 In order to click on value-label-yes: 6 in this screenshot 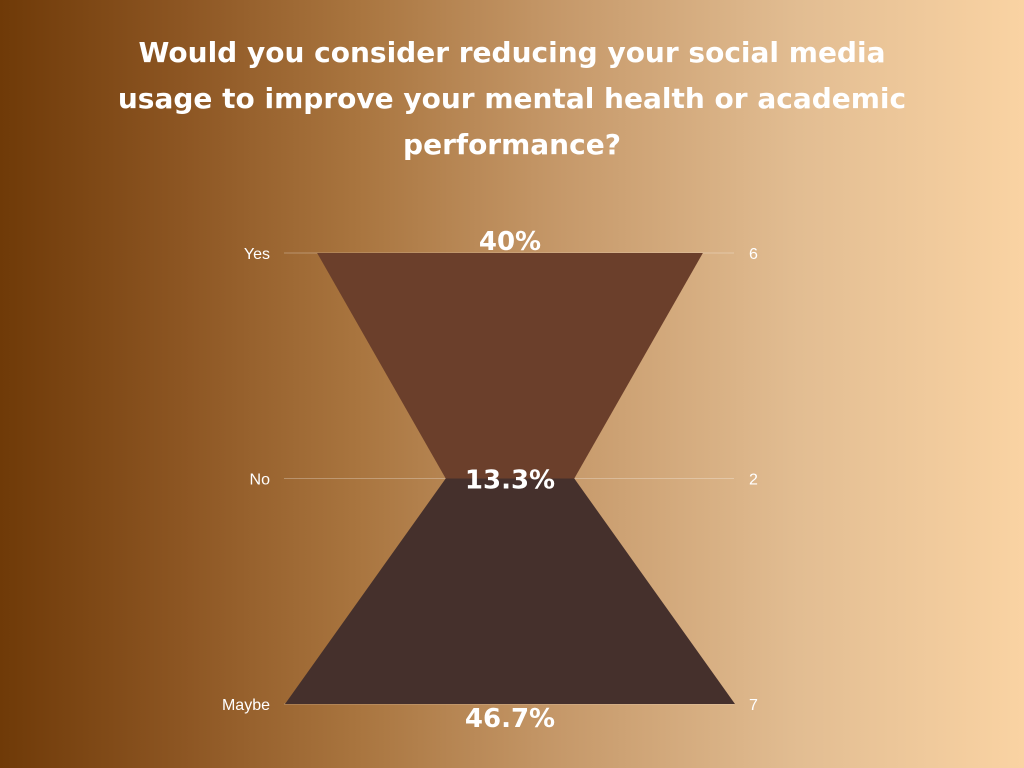, I will do `click(753, 254)`.